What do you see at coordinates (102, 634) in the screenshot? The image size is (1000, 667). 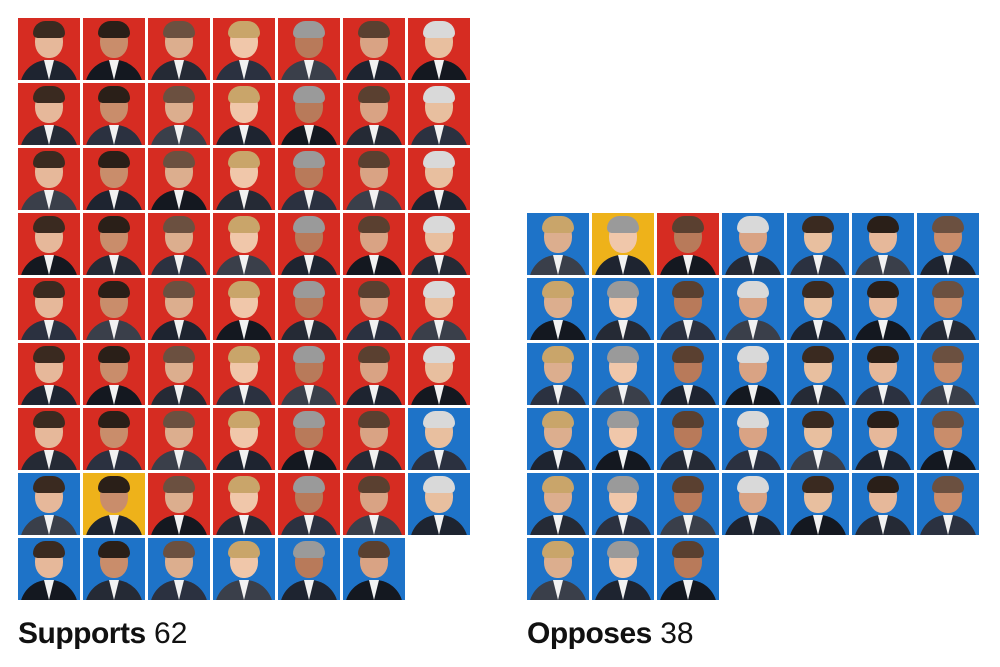 I see `supports-label: Supports 62` at bounding box center [102, 634].